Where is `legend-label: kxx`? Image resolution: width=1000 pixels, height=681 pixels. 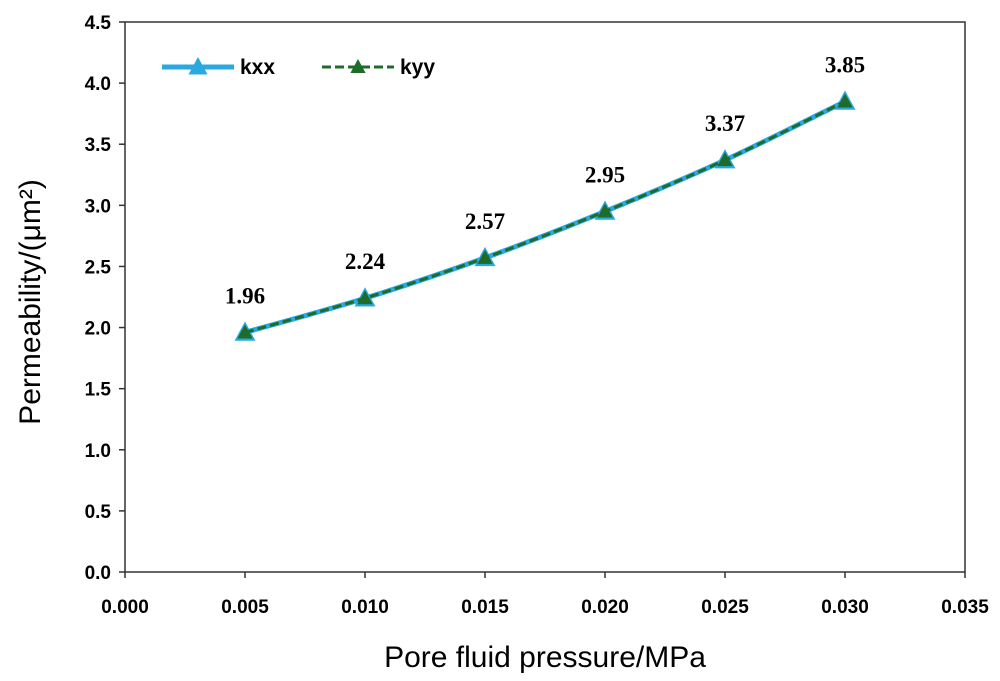 legend-label: kxx is located at coordinates (257, 67).